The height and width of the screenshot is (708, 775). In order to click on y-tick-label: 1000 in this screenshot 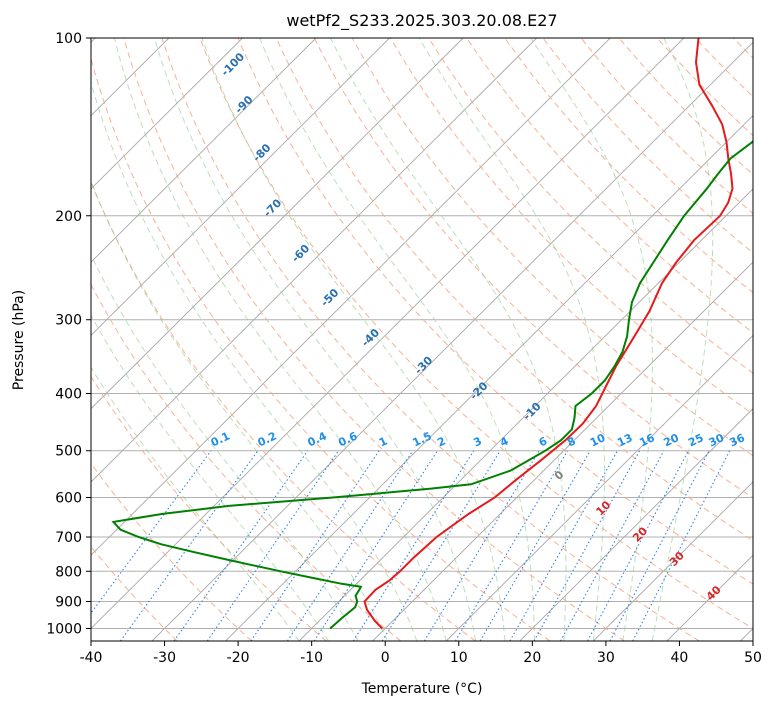, I will do `click(64, 629)`.